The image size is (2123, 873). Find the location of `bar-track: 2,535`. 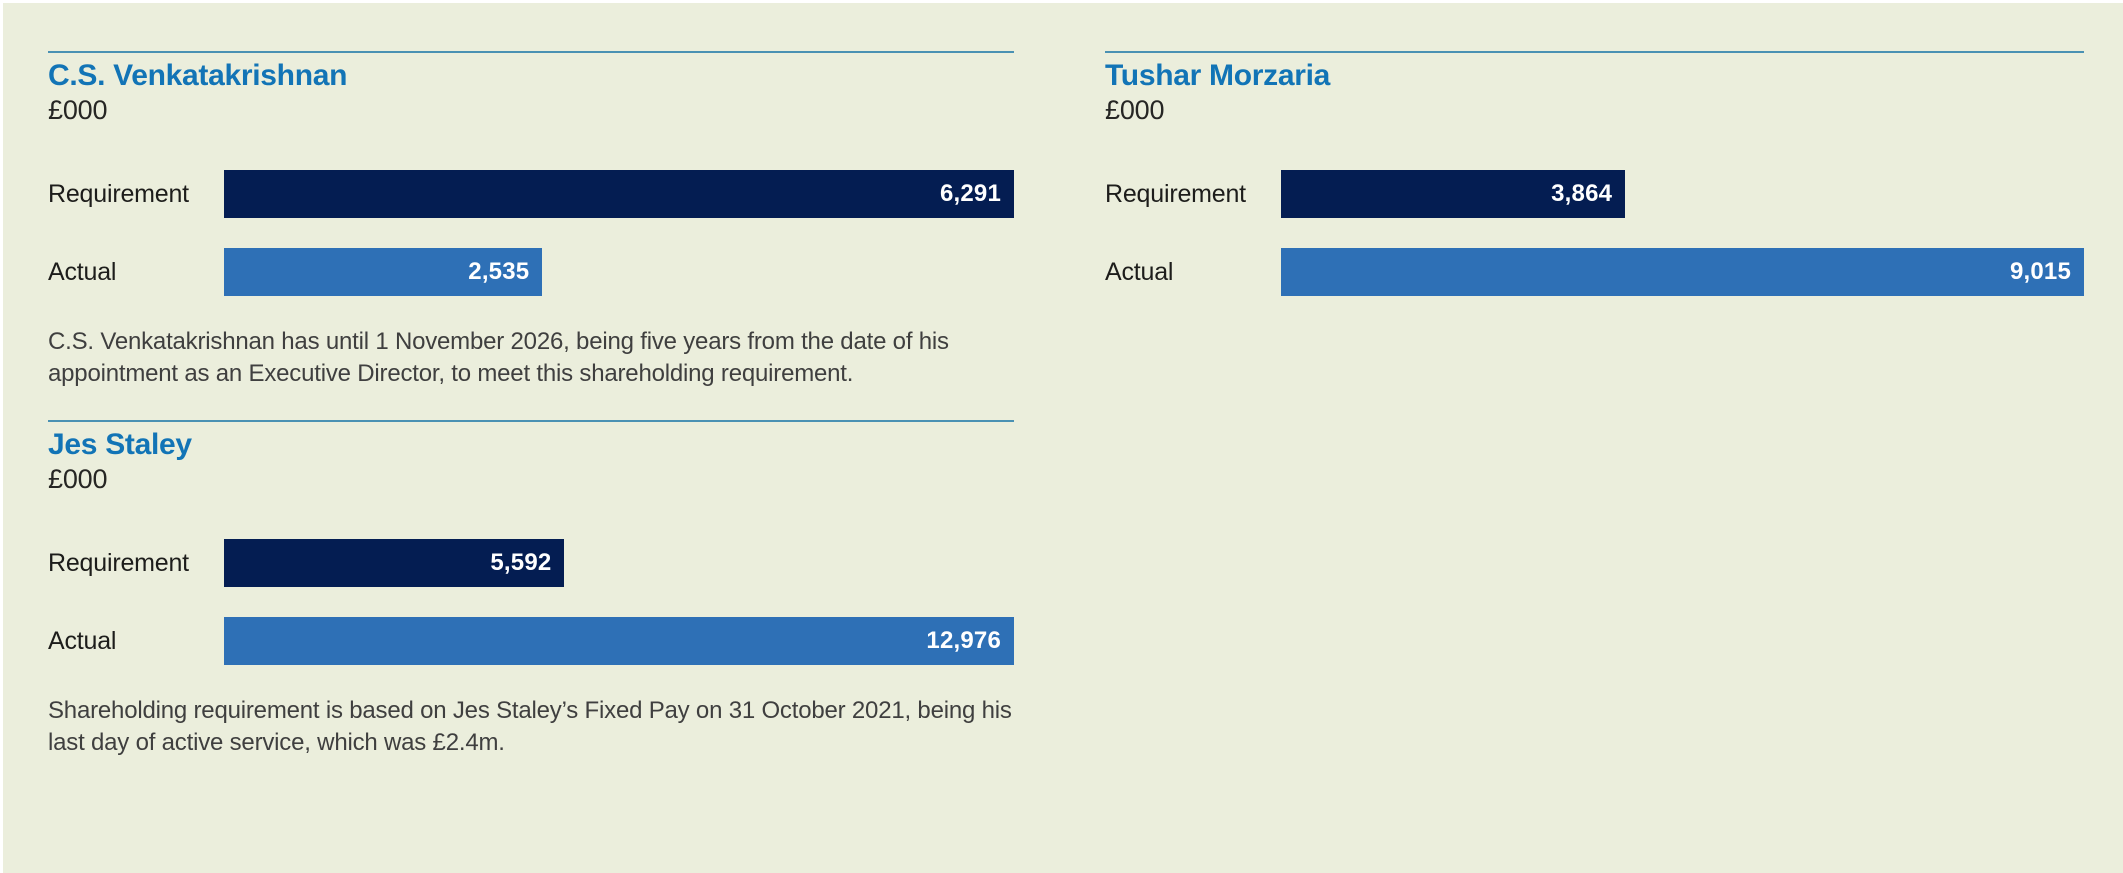

bar-track: 2,535 is located at coordinates (619, 272).